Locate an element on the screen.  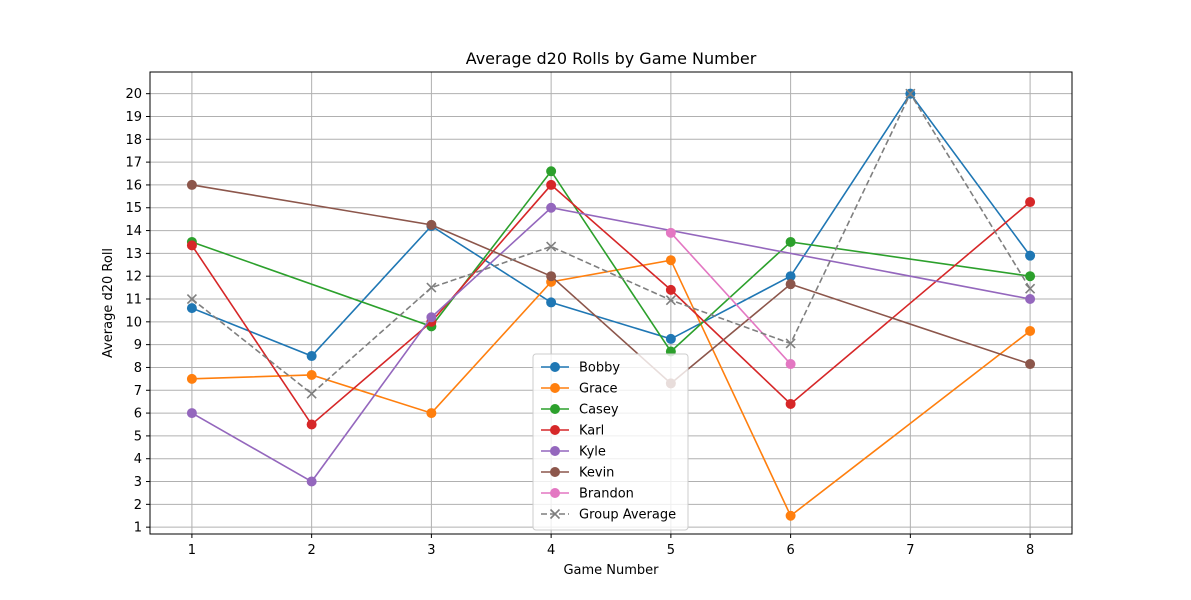
series-brandon is located at coordinates (730, 298).